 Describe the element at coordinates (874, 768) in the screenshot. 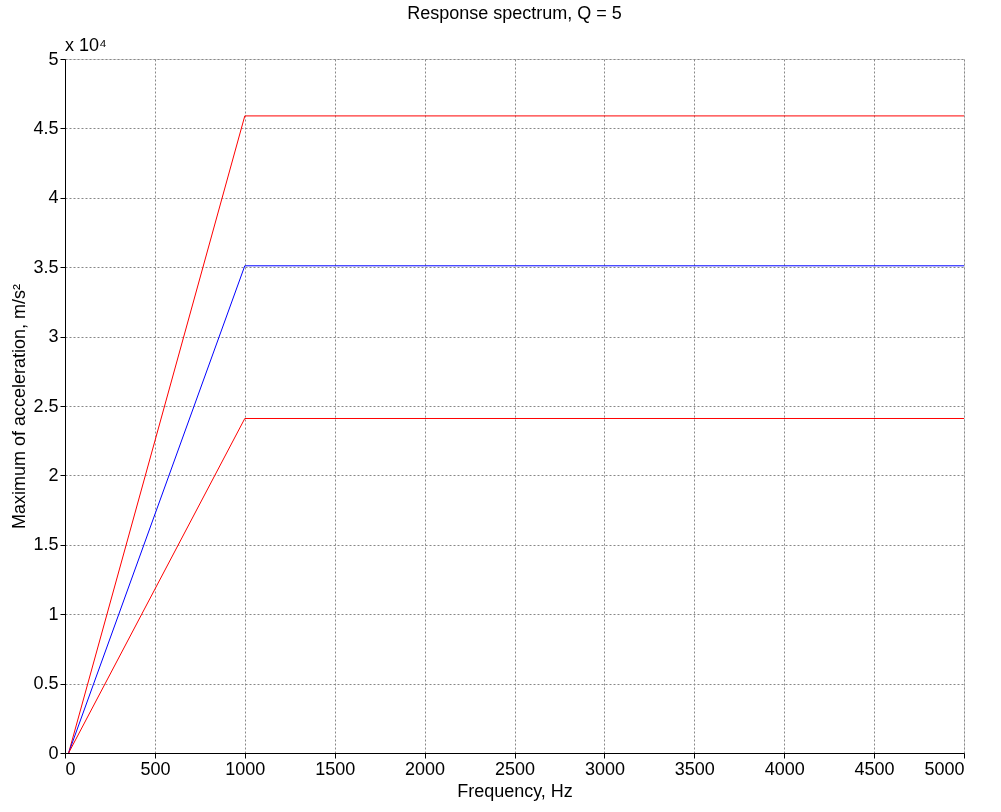

I see `x-tick-label: 4500` at that location.